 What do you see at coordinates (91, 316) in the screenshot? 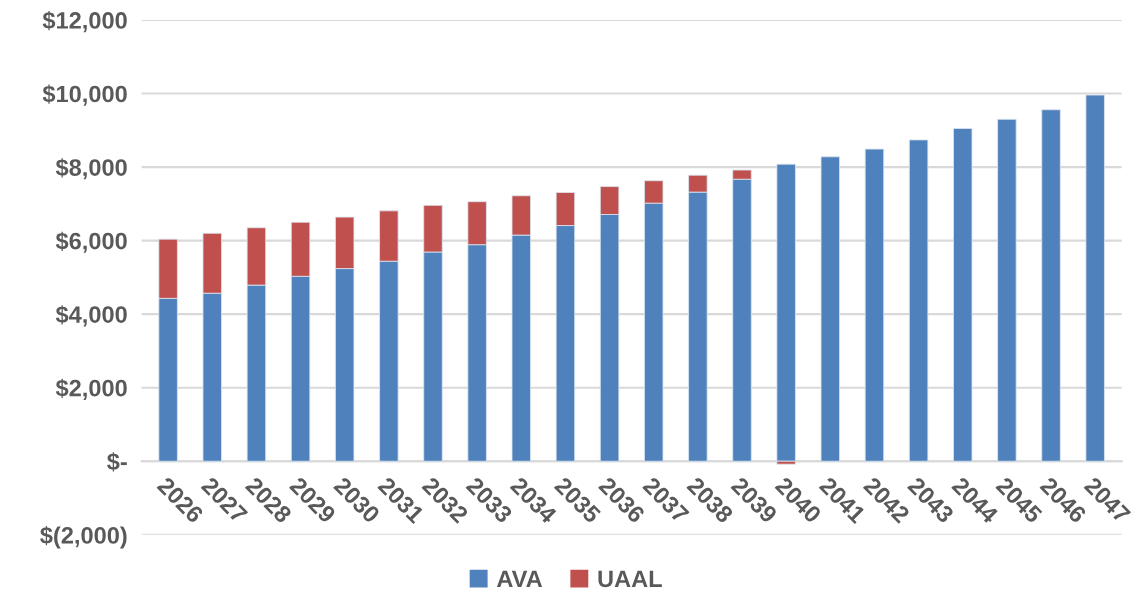
I see `y-tick-label: $4,000` at bounding box center [91, 316].